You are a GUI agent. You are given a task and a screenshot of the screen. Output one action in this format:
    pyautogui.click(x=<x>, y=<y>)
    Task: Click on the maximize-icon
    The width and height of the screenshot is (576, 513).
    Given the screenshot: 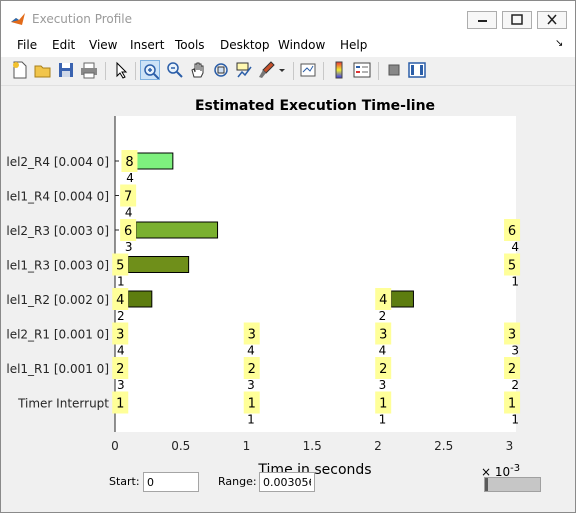 What is the action you would take?
    pyautogui.click(x=517, y=19)
    